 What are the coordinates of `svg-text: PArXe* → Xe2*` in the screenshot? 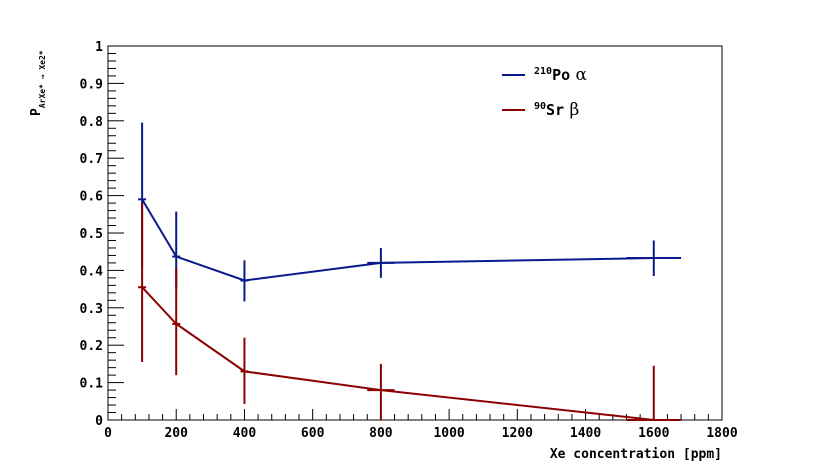 It's located at (38, 83).